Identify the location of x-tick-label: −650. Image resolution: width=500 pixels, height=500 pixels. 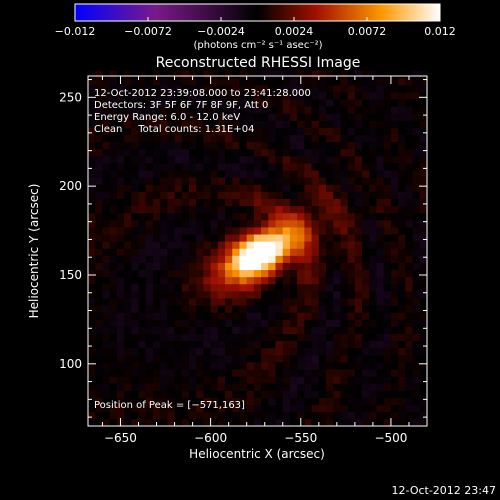
(120, 438).